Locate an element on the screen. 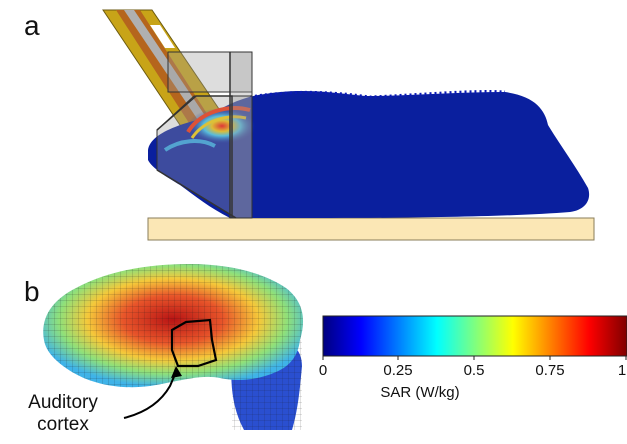  auditory-cortex-outline is located at coordinates (194, 343).